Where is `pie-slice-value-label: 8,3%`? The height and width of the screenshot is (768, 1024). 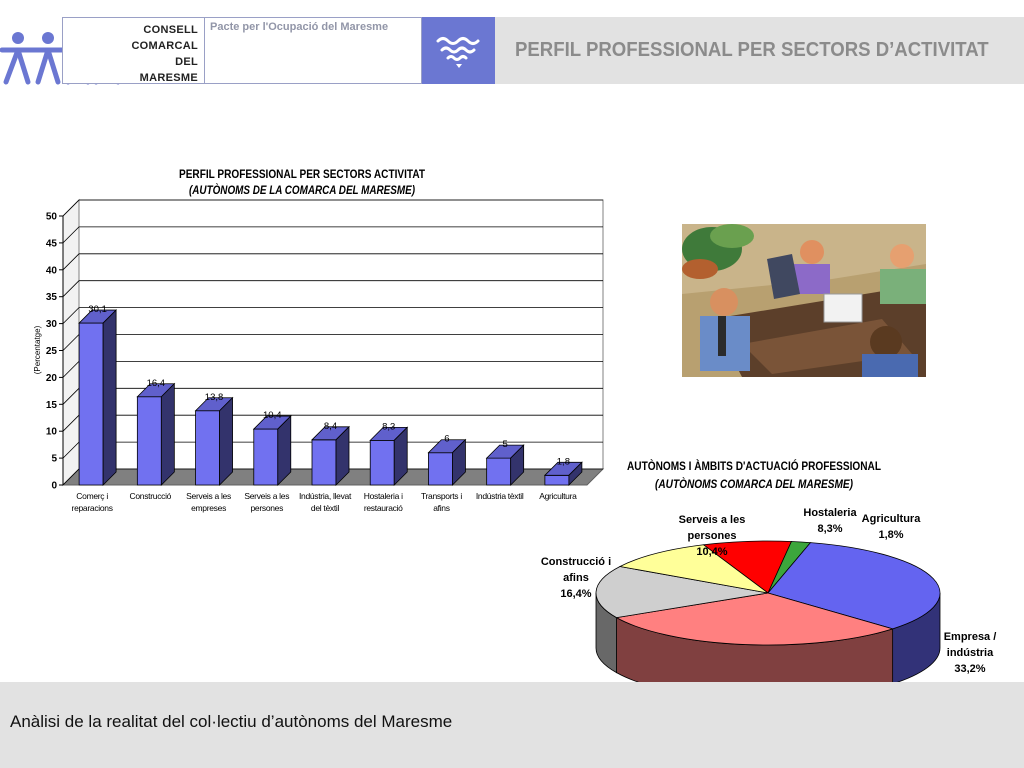 pie-slice-value-label: 8,3% is located at coordinates (829, 529).